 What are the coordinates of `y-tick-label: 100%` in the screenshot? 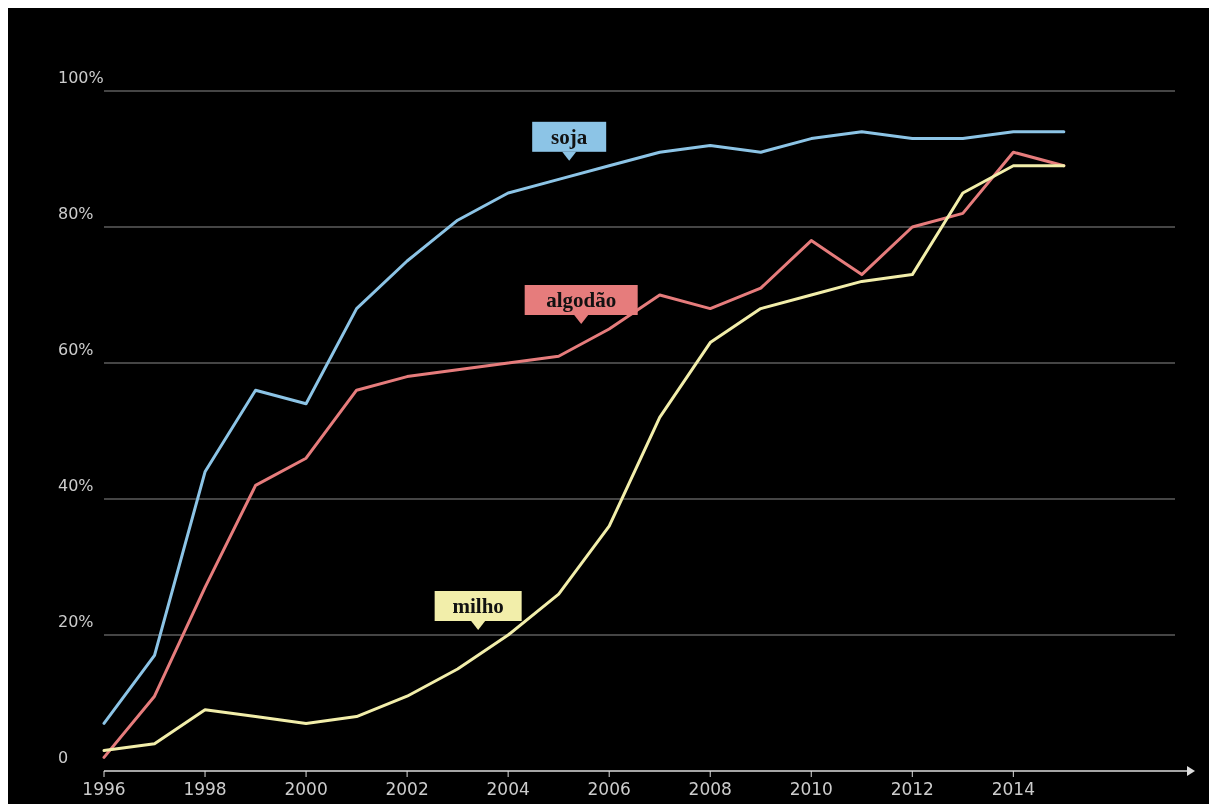 It's located at (81, 77).